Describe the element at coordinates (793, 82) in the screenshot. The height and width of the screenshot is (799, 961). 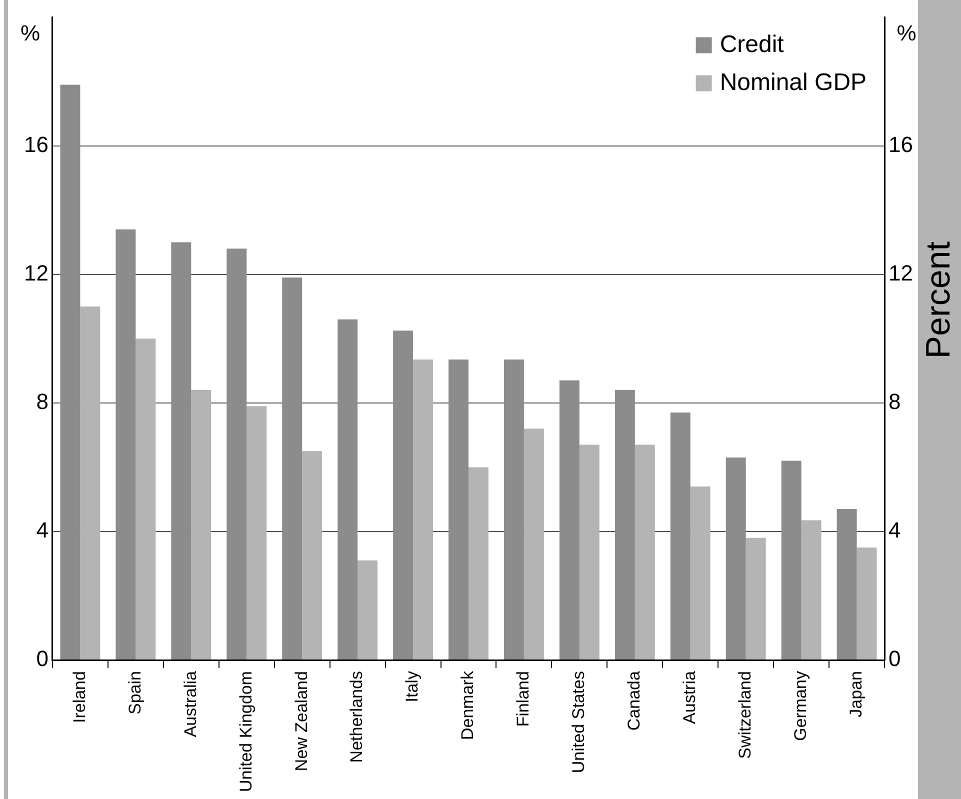
I see `legend-label: Nominal GDP` at that location.